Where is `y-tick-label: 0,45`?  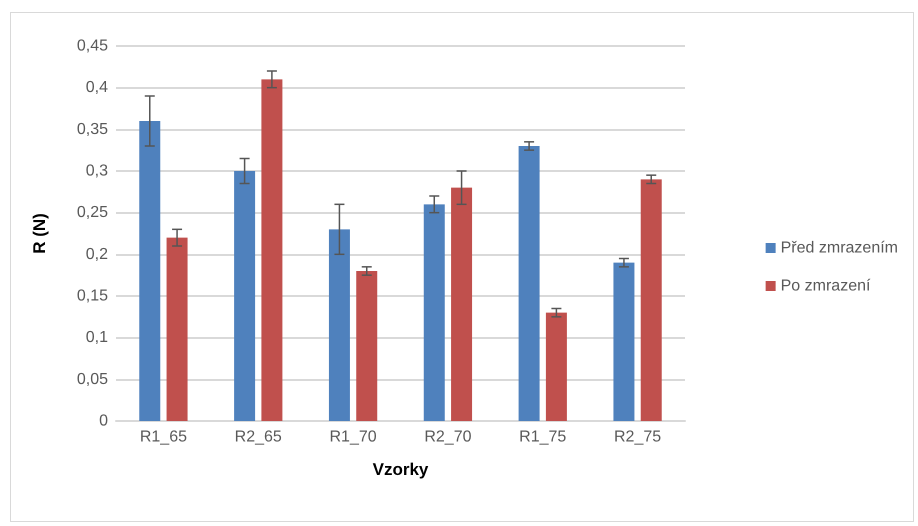
y-tick-label: 0,45 is located at coordinates (92, 46).